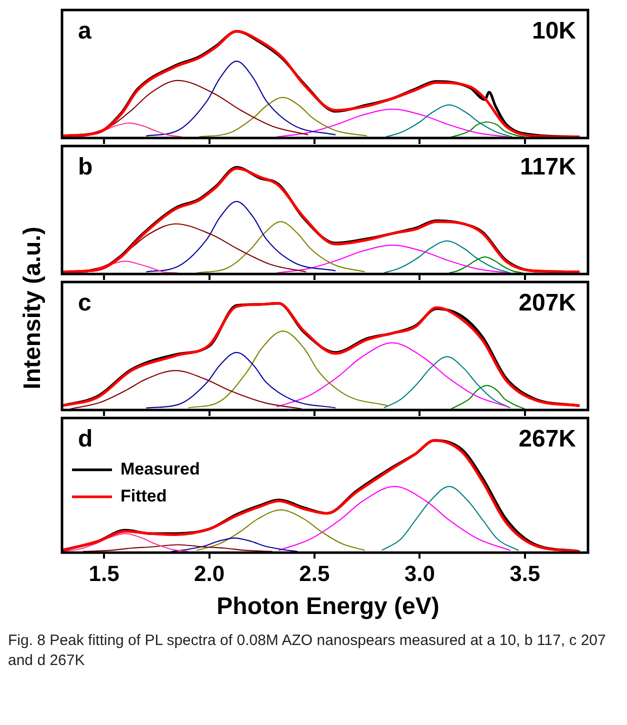 The height and width of the screenshot is (725, 627). Describe the element at coordinates (85, 439) in the screenshot. I see `annotation: d` at that location.